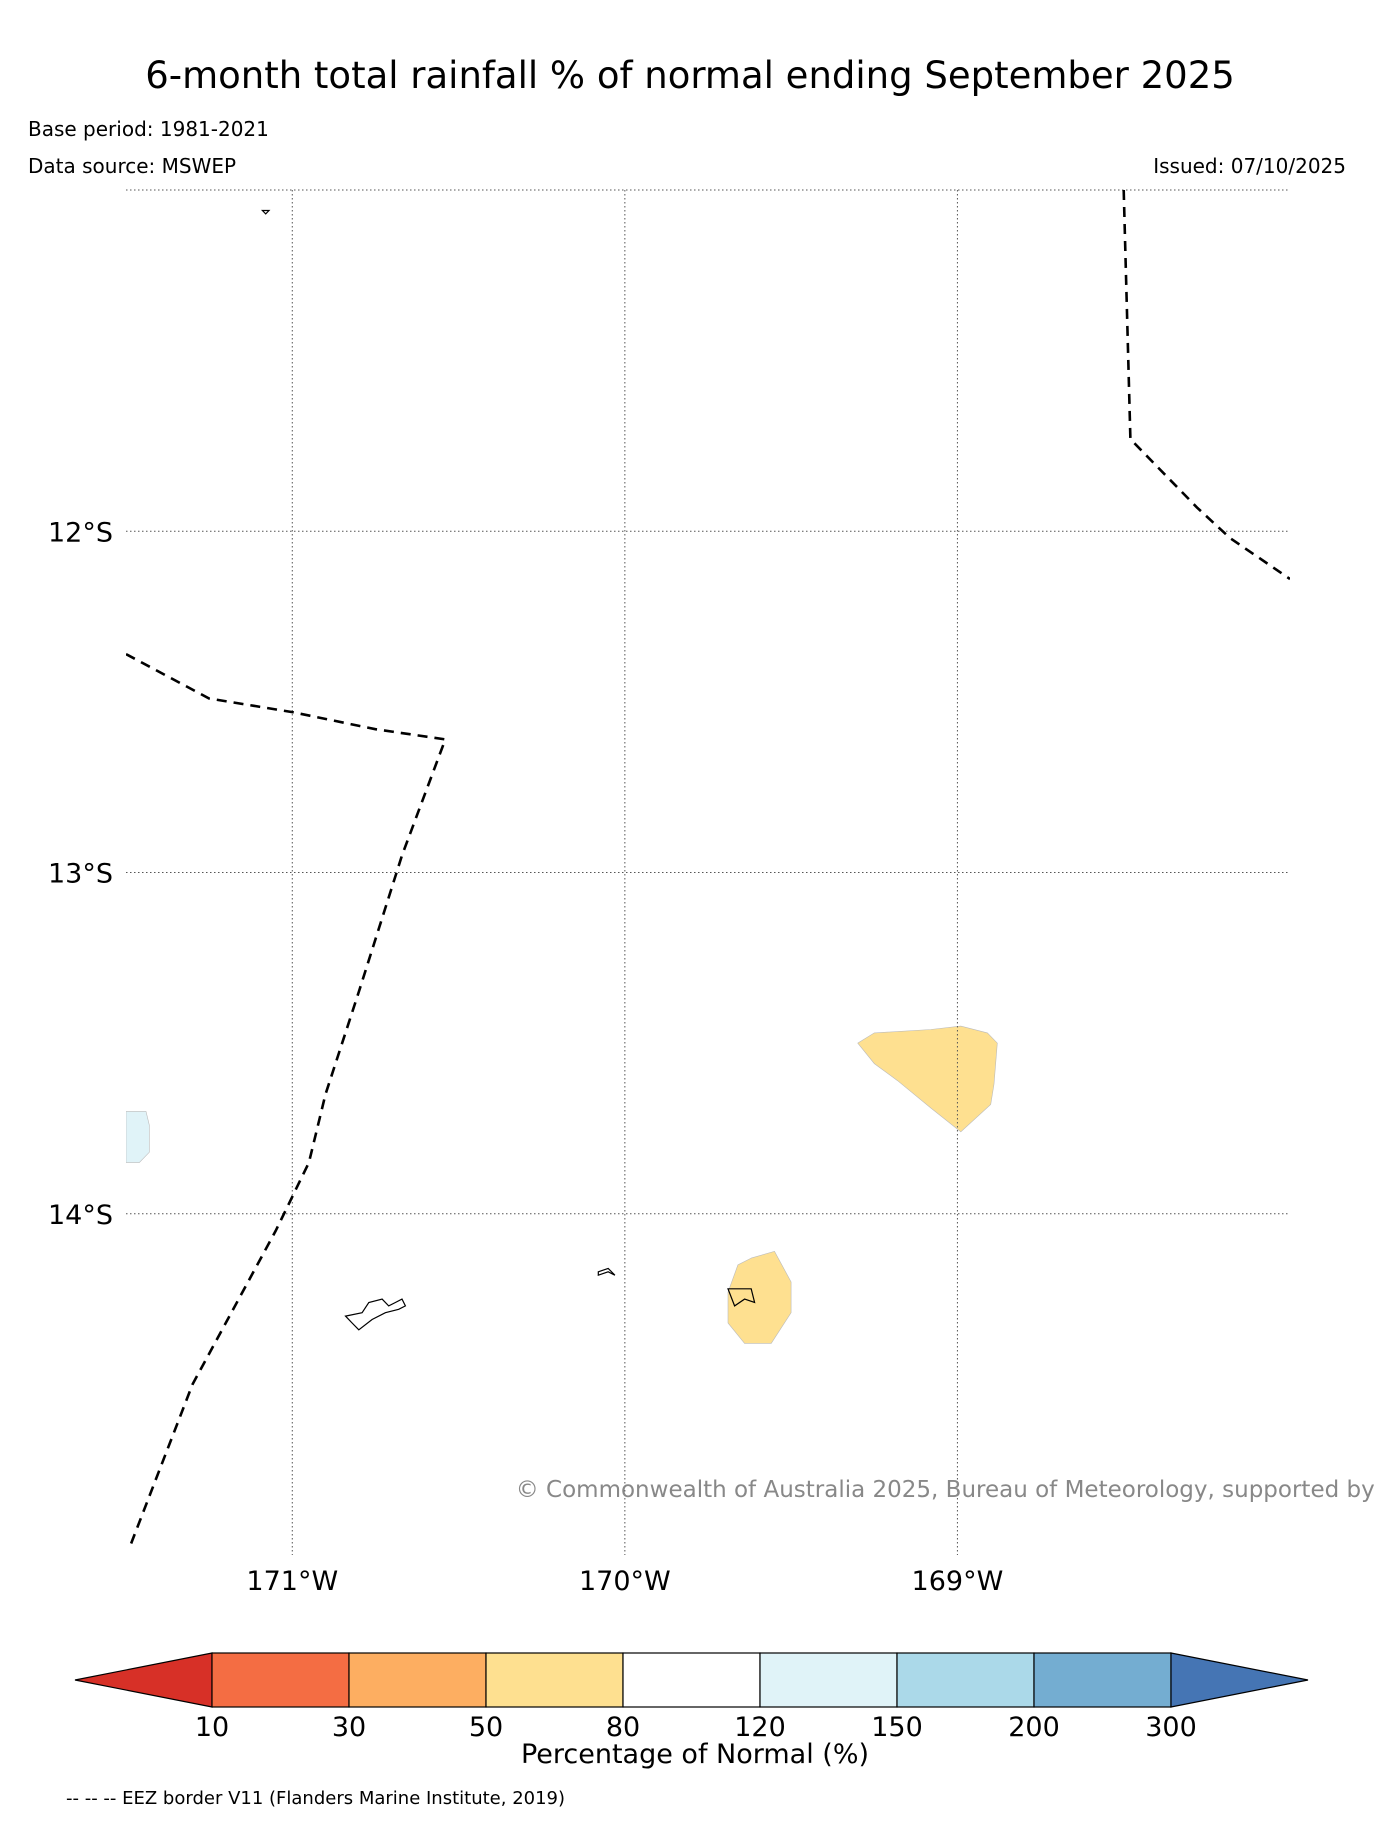 The image size is (1380, 1839). Describe the element at coordinates (143, 1680) in the screenshot. I see `colorbar-extend-low` at that location.